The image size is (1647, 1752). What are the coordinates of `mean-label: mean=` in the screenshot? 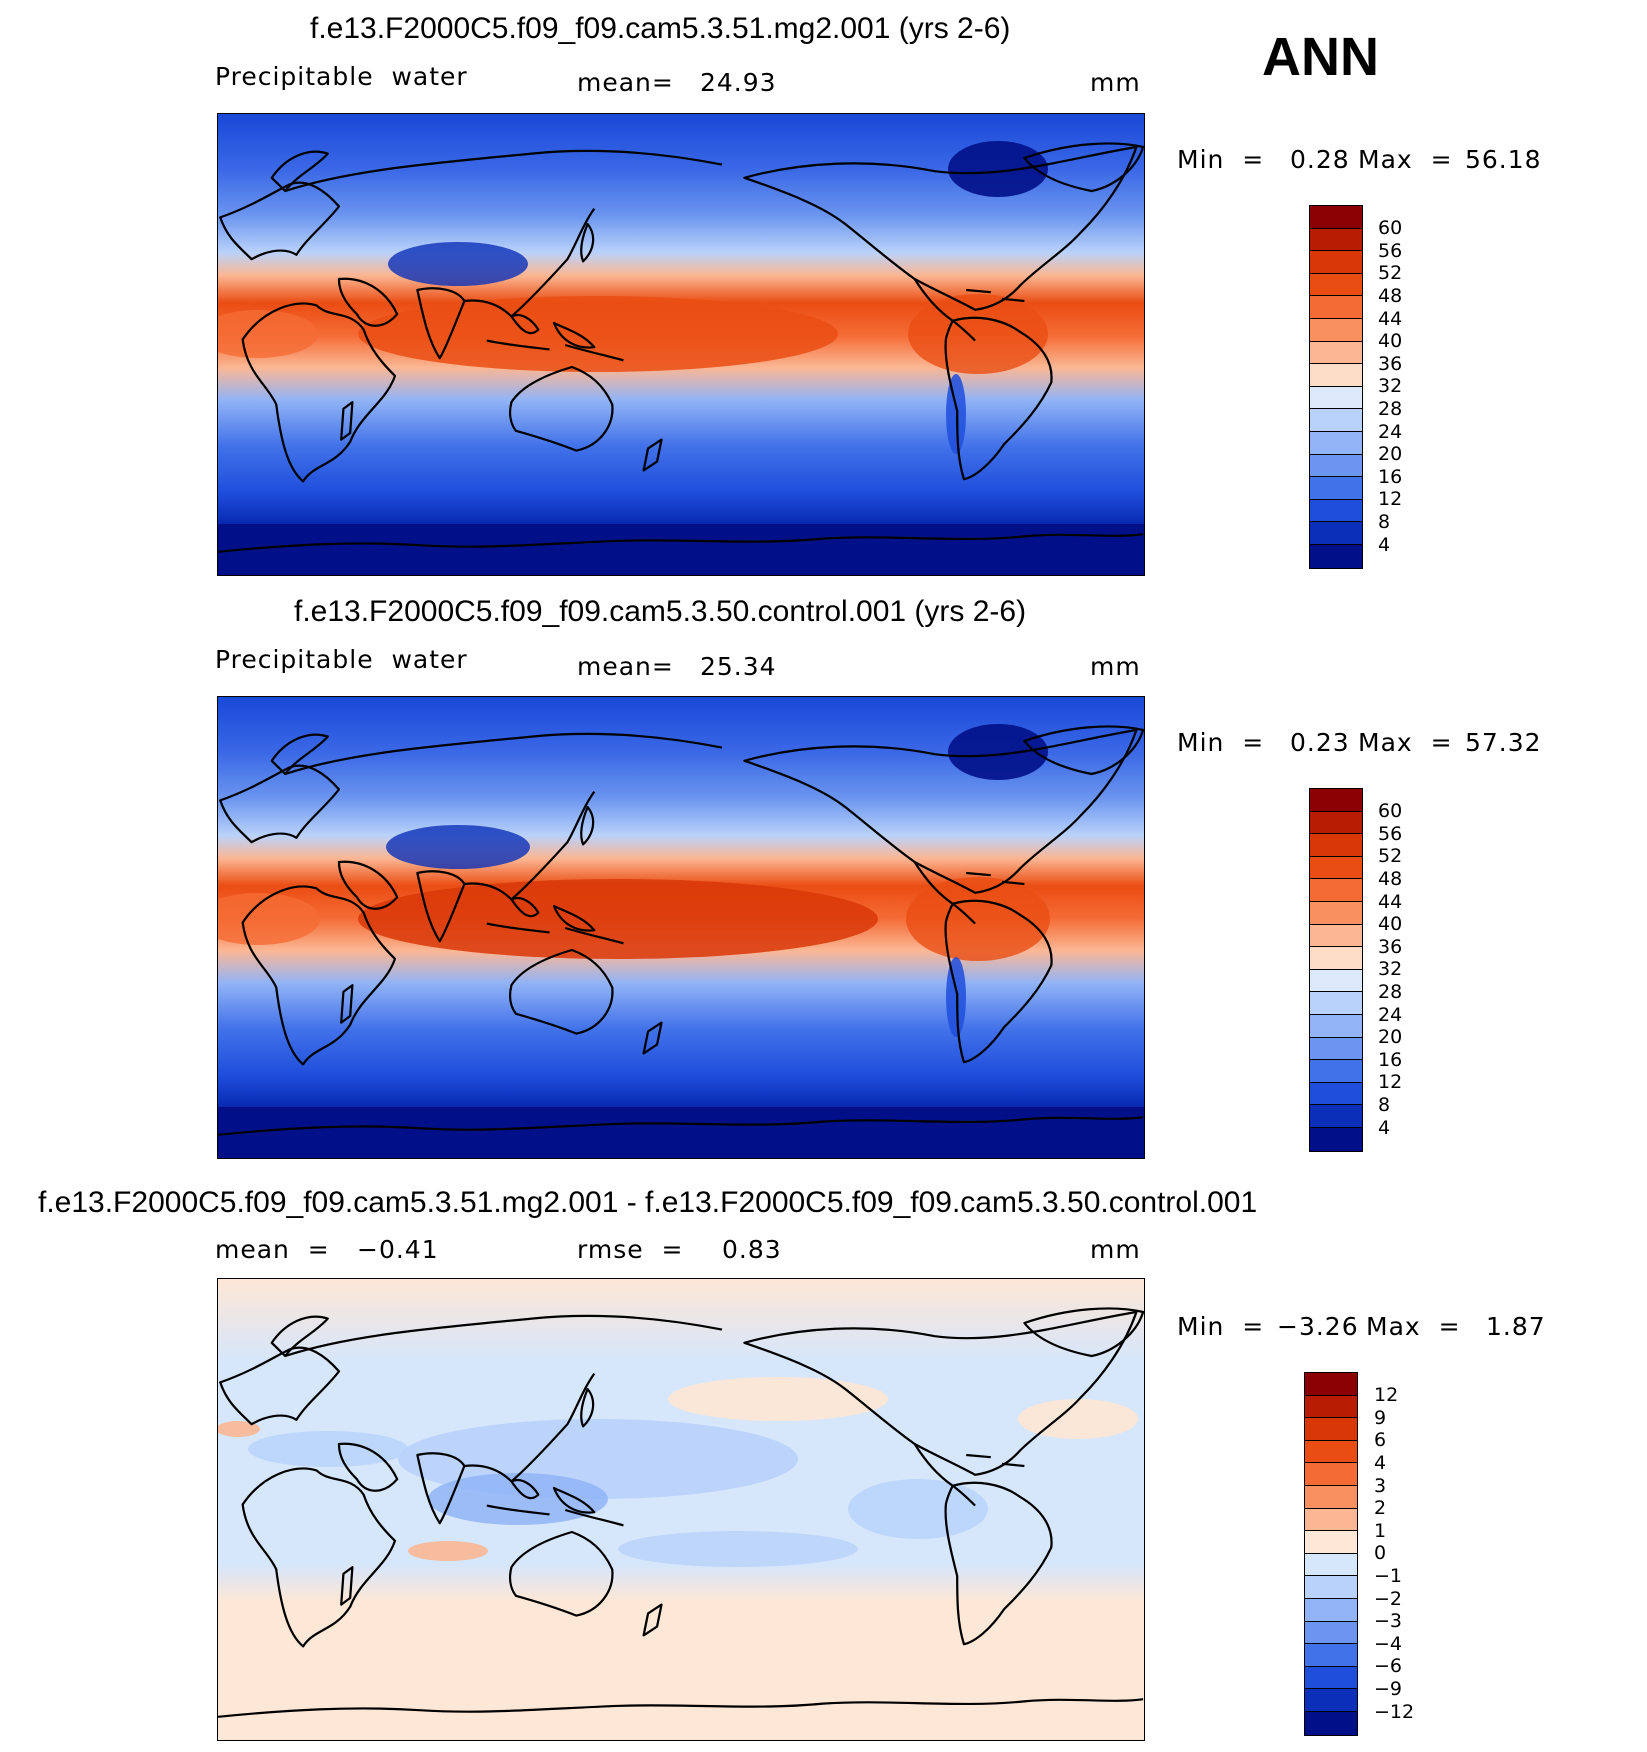 It's located at (625, 82).